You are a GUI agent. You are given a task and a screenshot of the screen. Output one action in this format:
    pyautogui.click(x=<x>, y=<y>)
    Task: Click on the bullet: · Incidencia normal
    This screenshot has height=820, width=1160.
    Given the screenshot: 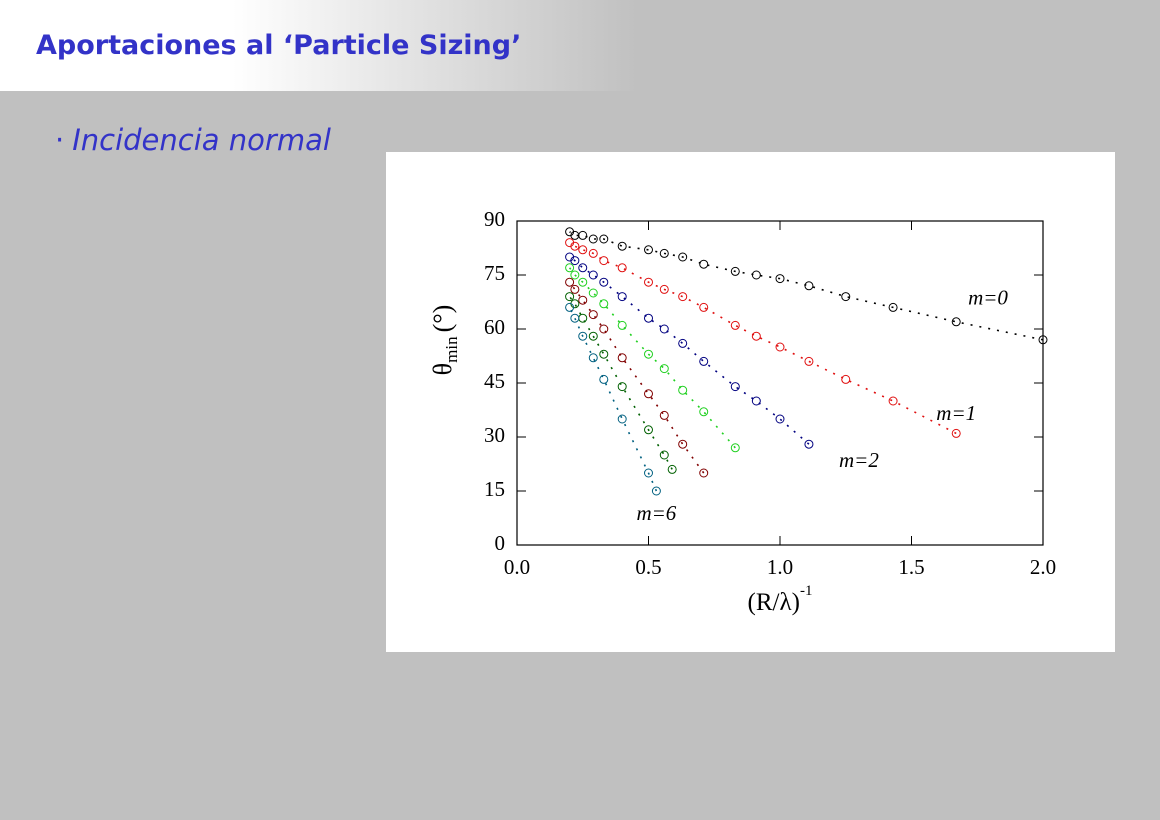 What is the action you would take?
    pyautogui.click(x=193, y=140)
    